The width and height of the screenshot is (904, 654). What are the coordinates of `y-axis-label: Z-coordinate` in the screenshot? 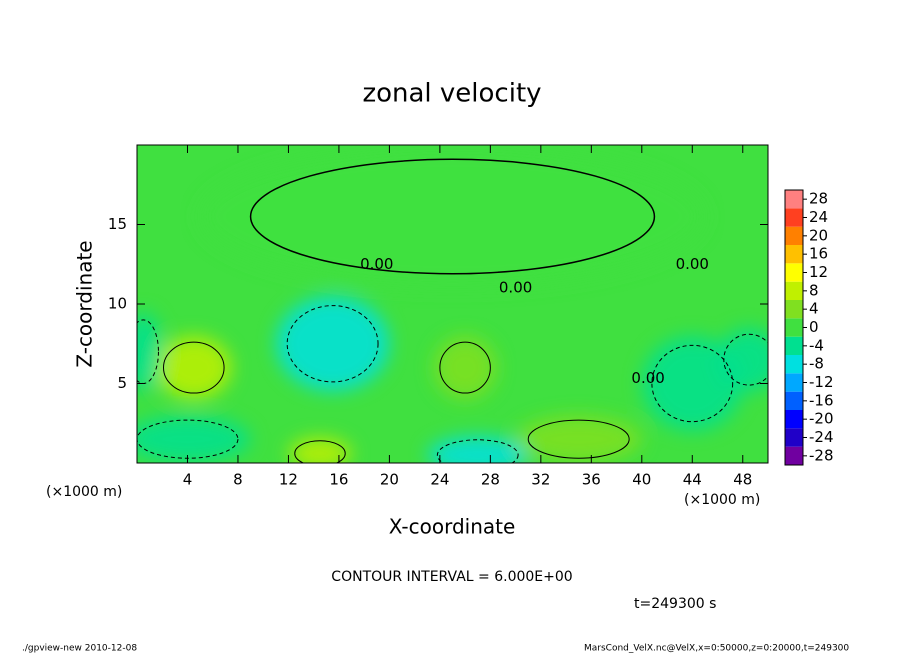 It's located at (85, 303).